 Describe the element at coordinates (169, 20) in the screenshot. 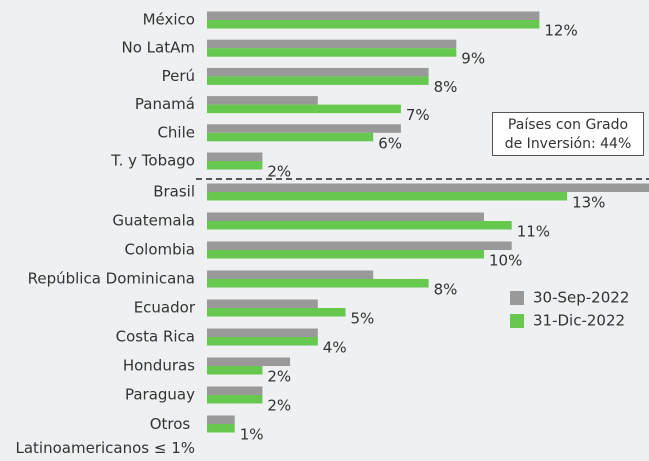

I see `y-tick-label: México` at that location.